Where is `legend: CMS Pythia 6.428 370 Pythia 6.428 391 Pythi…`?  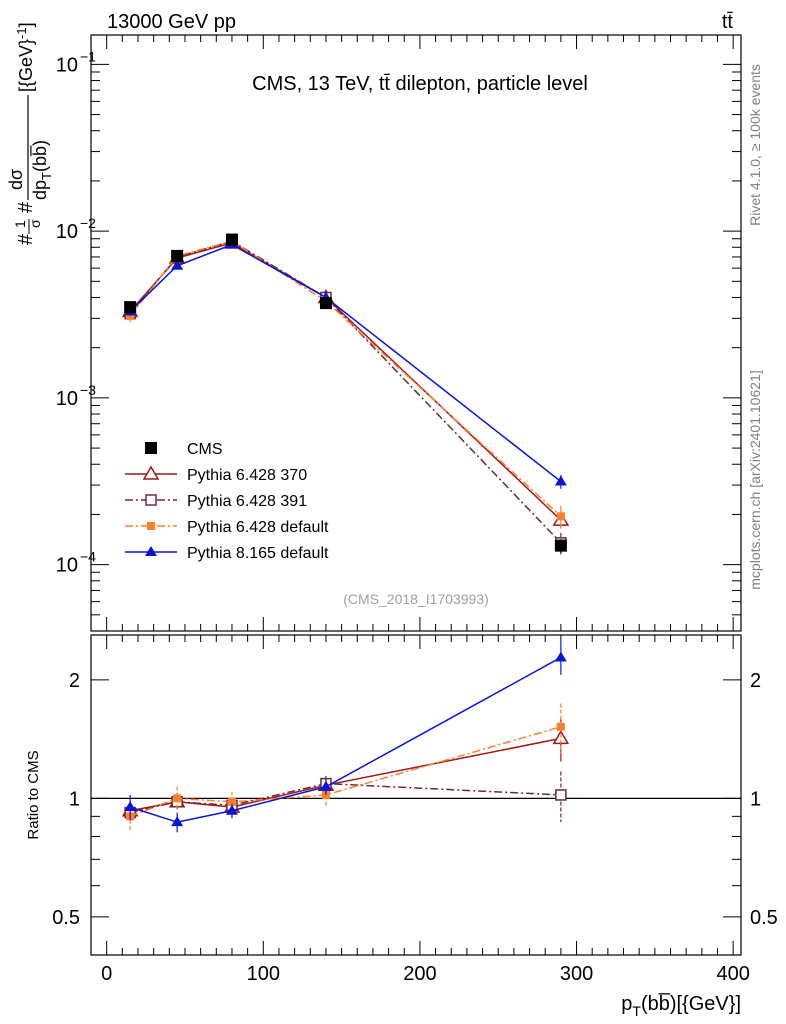
legend: CMS Pythia 6.428 370 Pythia 6.428 391 Pythi… is located at coordinates (227, 501).